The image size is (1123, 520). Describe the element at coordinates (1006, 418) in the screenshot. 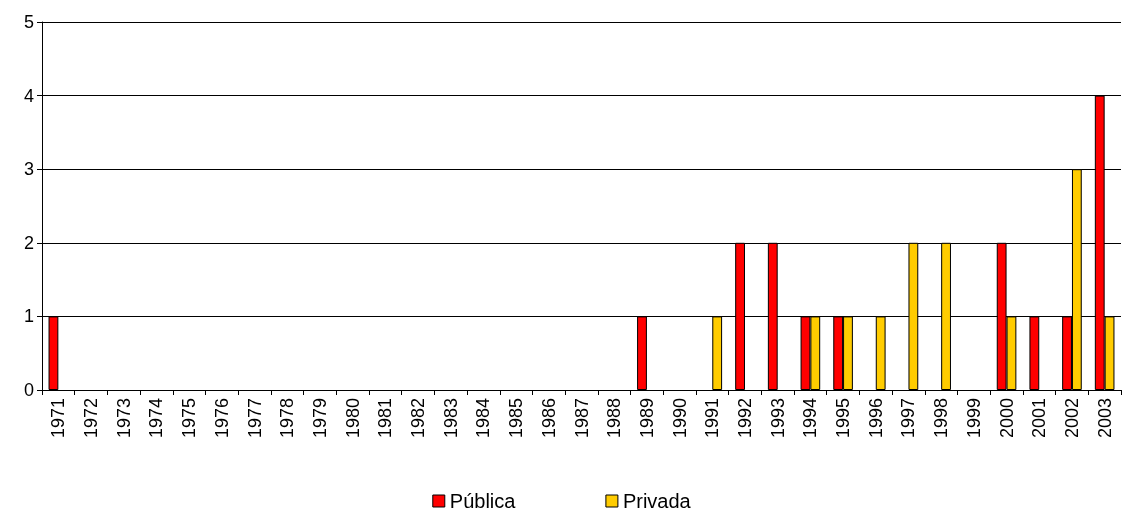

I see `x-tick-label: 2000` at that location.